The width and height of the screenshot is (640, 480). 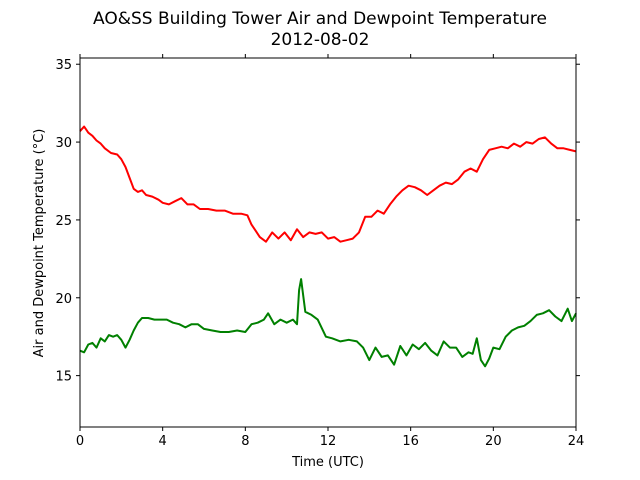 I want to click on x-tick-label: 16, so click(x=410, y=441).